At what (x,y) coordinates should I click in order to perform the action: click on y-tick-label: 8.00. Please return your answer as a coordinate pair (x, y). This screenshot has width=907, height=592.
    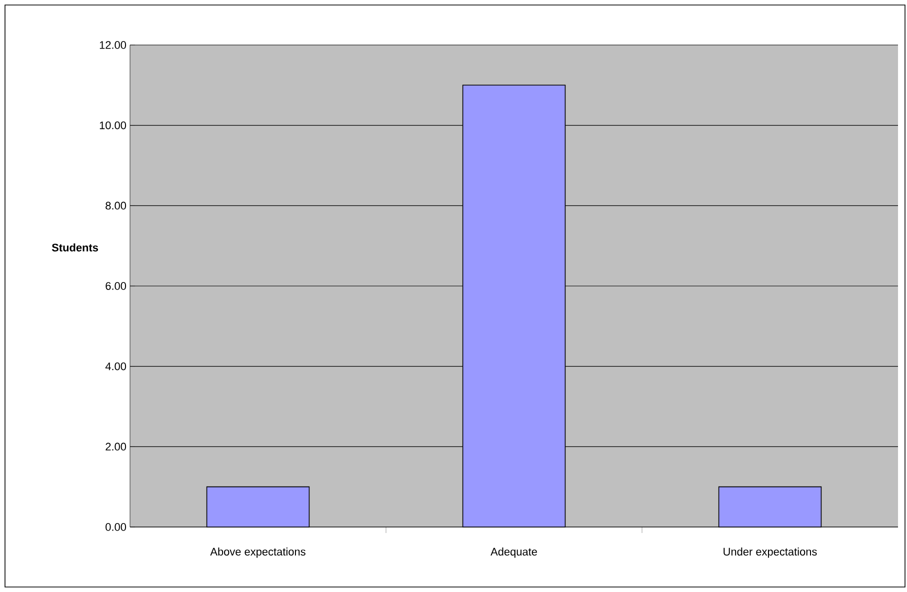
    Looking at the image, I should click on (116, 206).